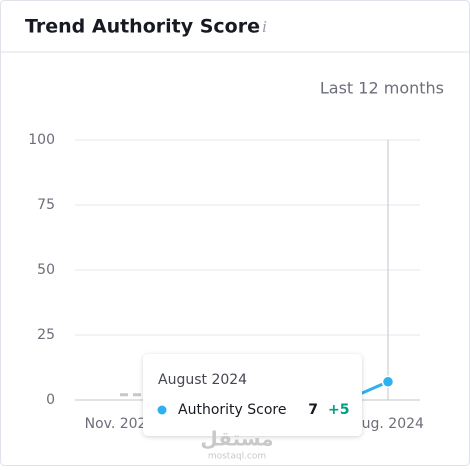  Describe the element at coordinates (264, 26) in the screenshot. I see `info-icon: i` at that location.